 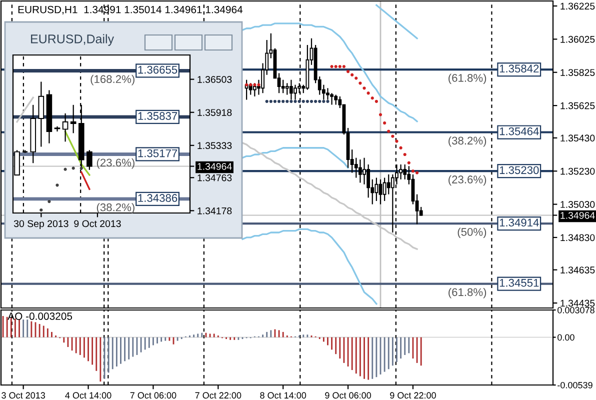 What do you see at coordinates (577, 238) in the screenshot?
I see `y-tick-label: 1.34830` at bounding box center [577, 238].